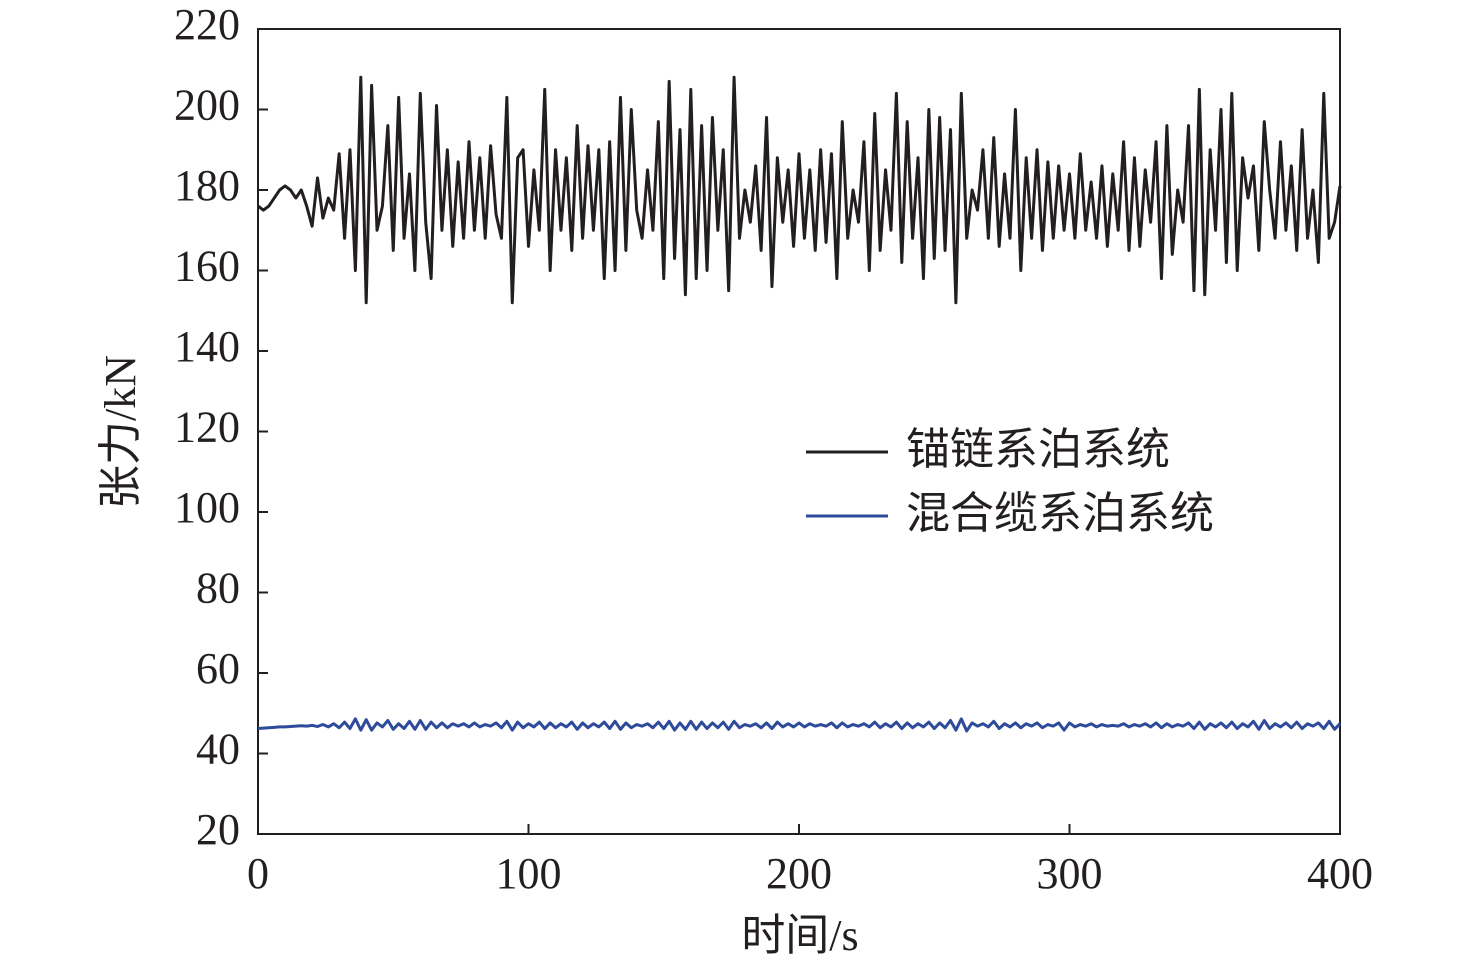  I want to click on y-tick-label: 180, so click(207, 185).